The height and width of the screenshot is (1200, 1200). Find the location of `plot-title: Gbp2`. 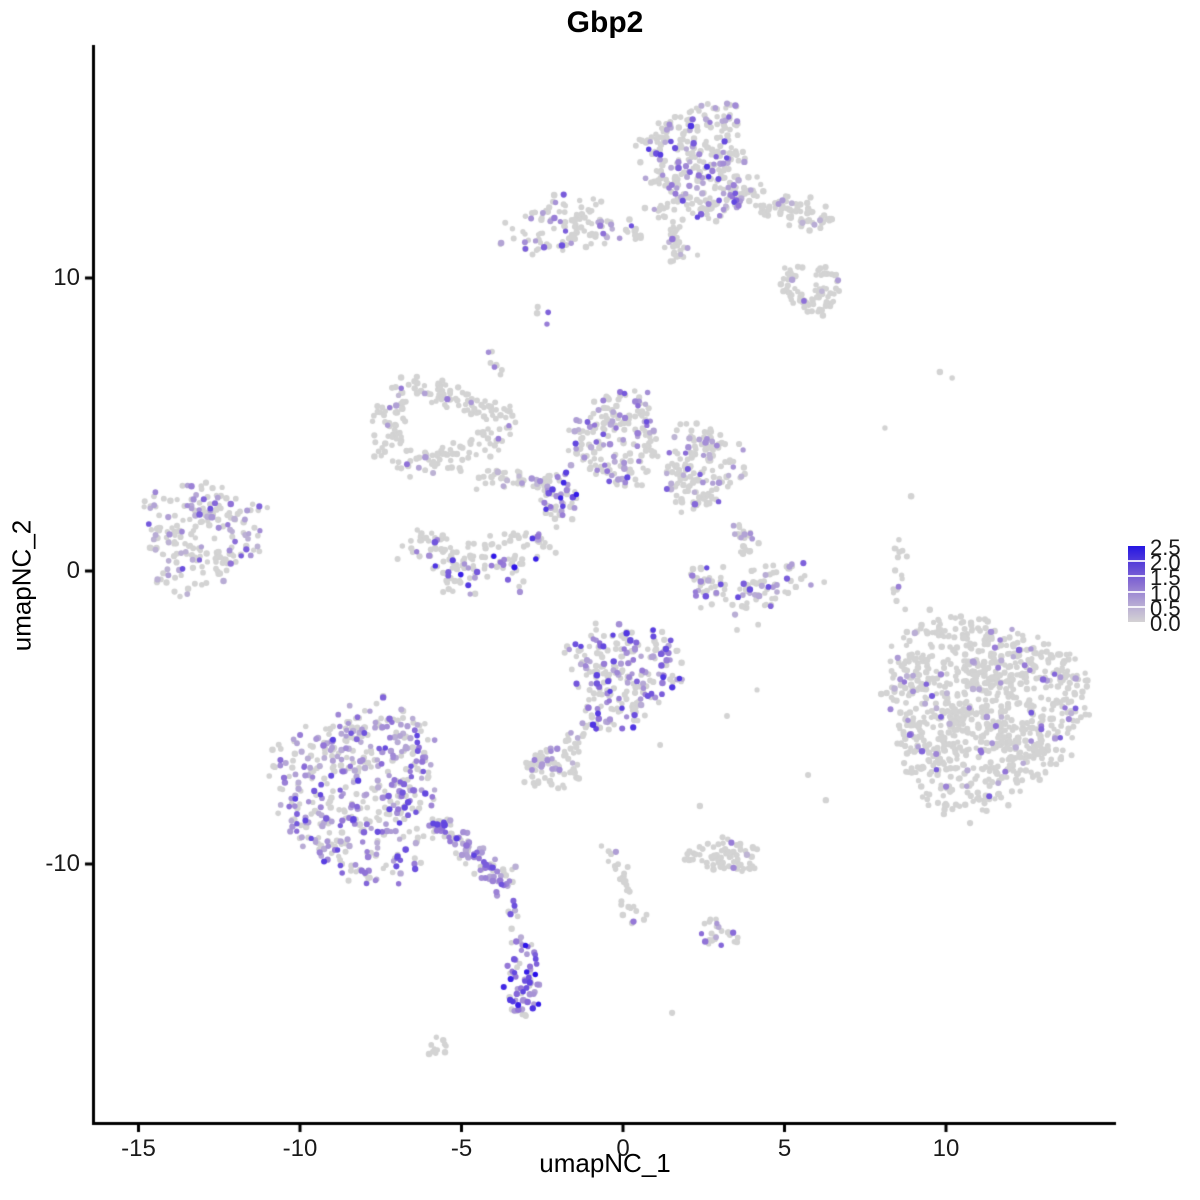

plot-title: Gbp2 is located at coordinates (605, 22).